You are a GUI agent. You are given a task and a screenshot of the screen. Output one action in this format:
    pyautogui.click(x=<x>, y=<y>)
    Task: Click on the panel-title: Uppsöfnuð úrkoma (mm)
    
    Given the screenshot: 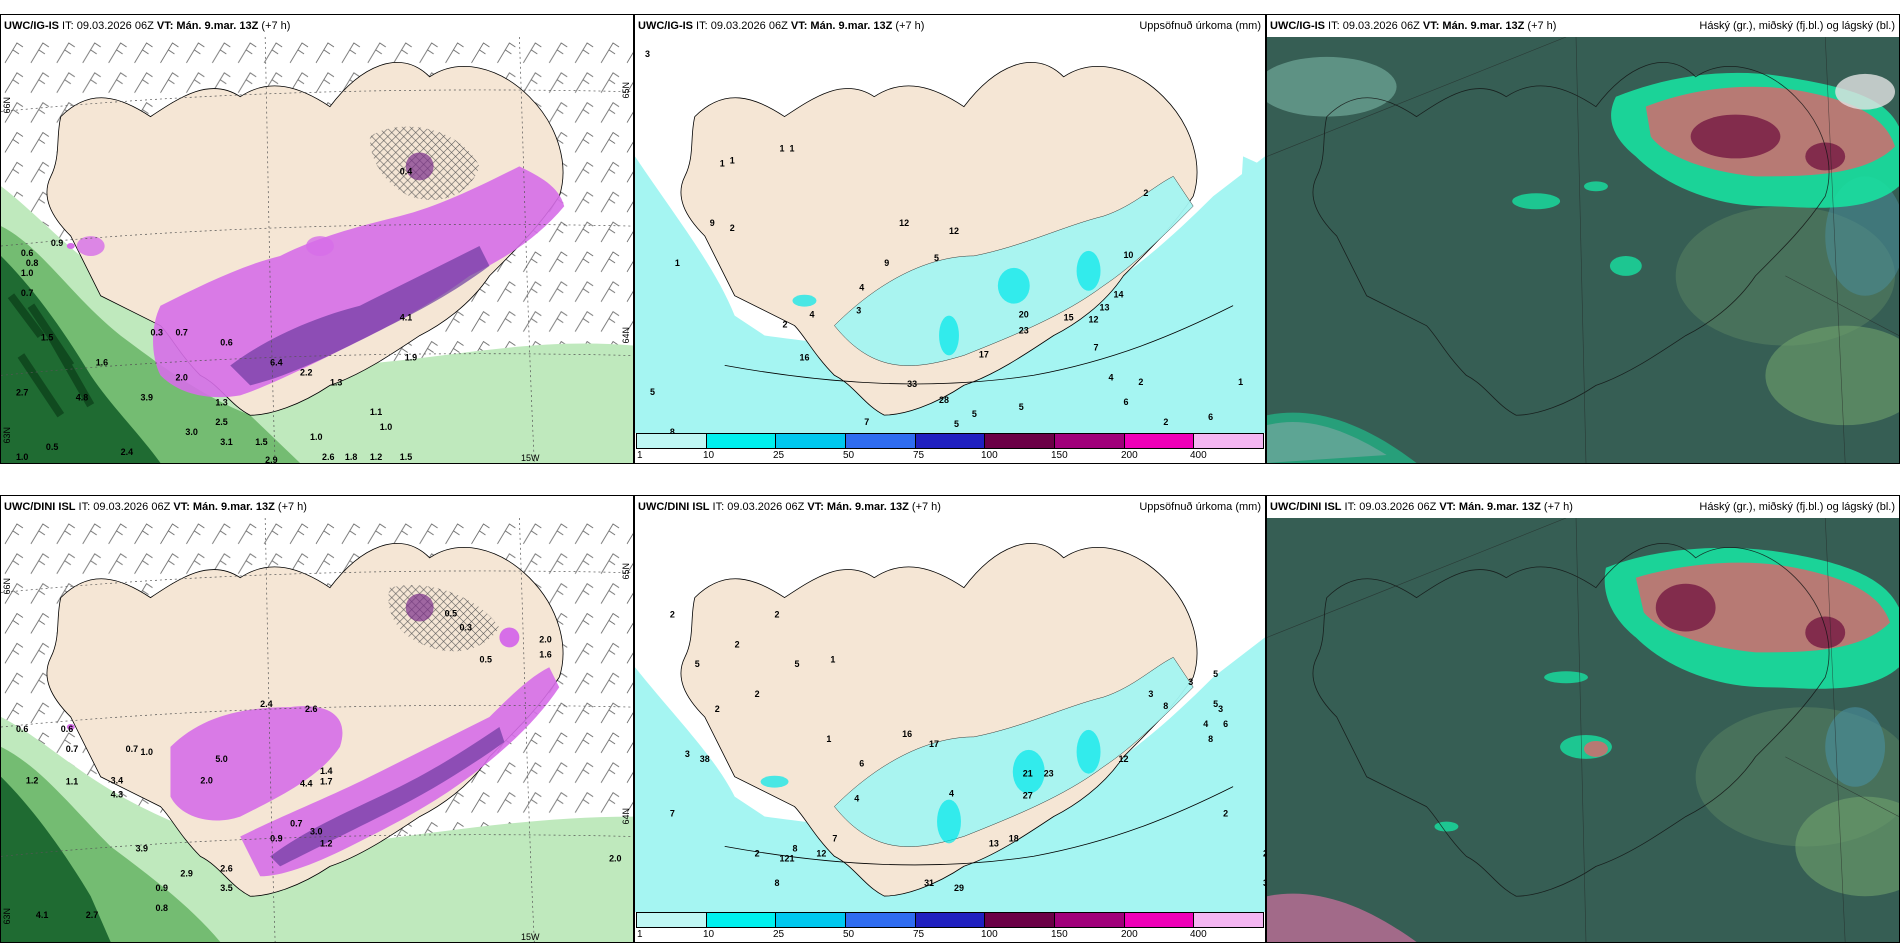 What is the action you would take?
    pyautogui.click(x=1200, y=26)
    